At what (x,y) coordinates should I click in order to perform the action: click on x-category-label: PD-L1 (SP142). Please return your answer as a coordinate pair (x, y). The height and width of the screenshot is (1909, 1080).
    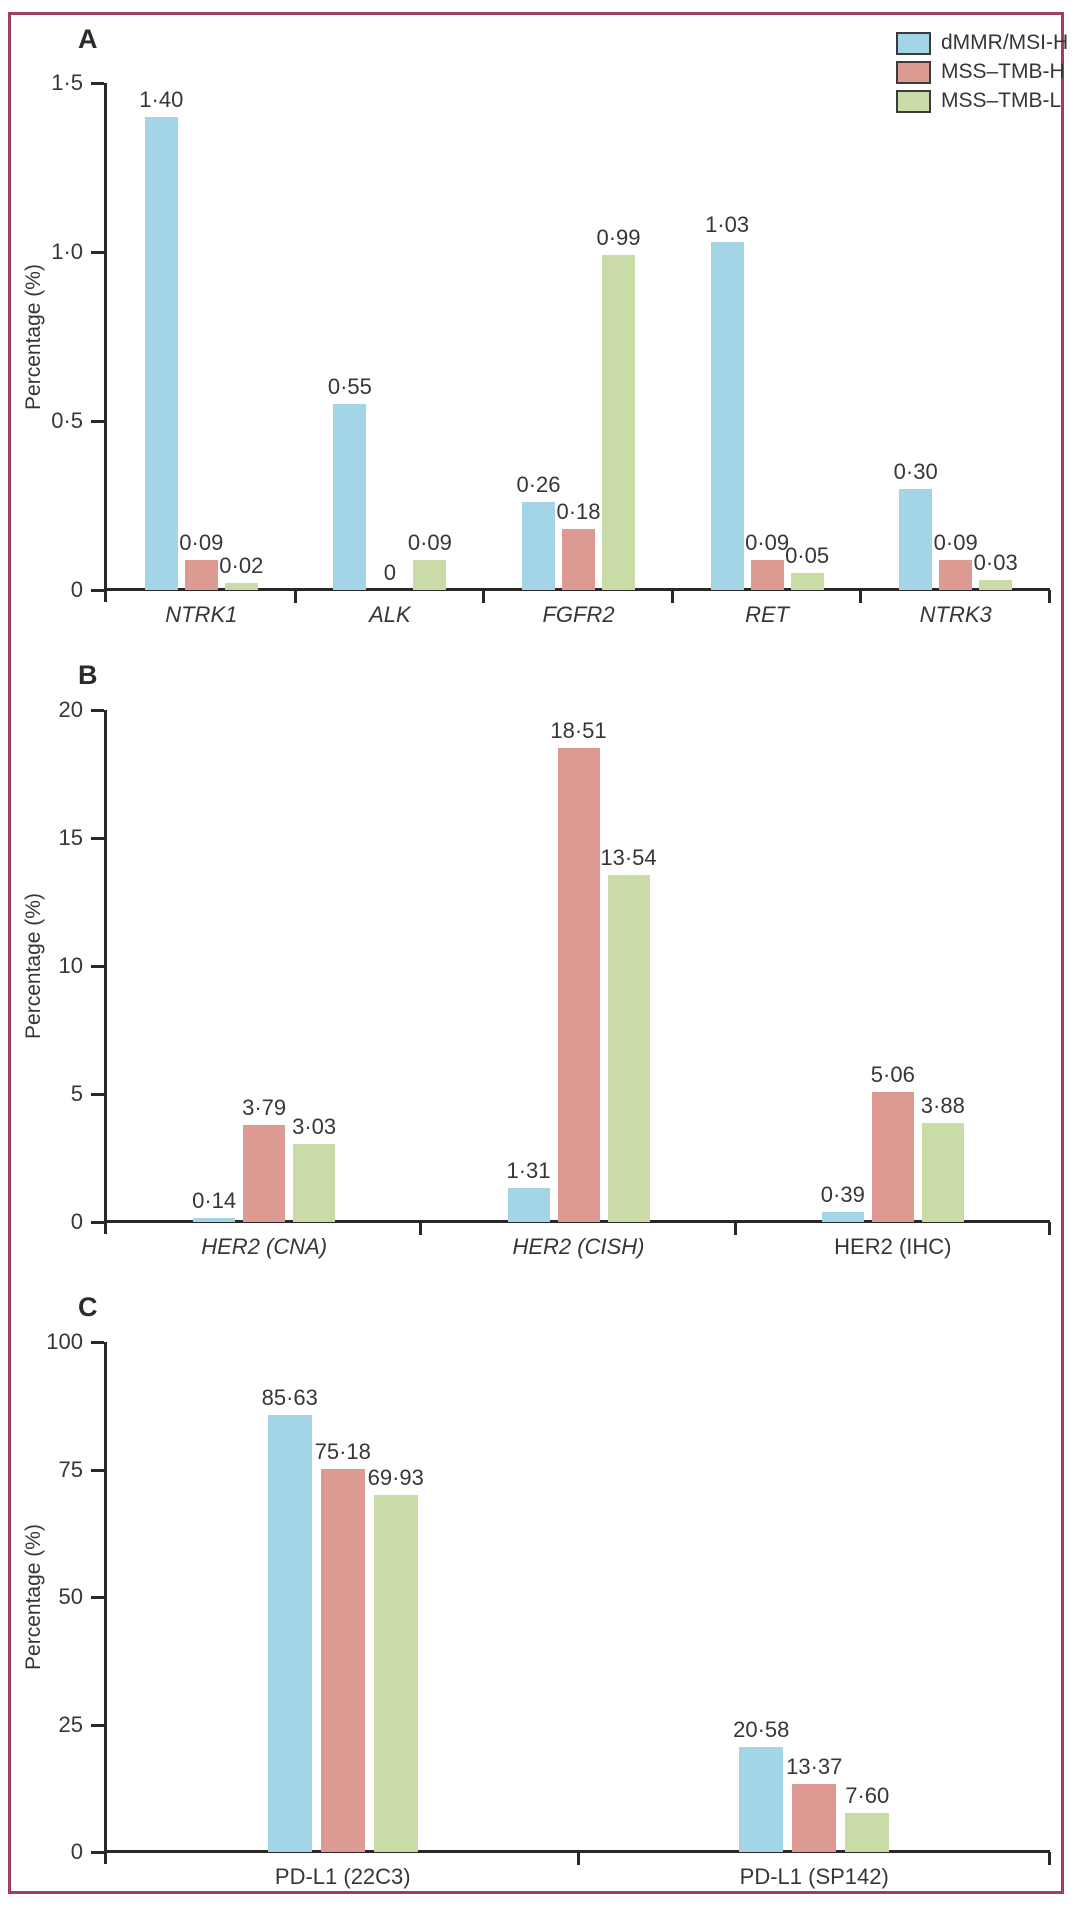
    Looking at the image, I should click on (814, 1876).